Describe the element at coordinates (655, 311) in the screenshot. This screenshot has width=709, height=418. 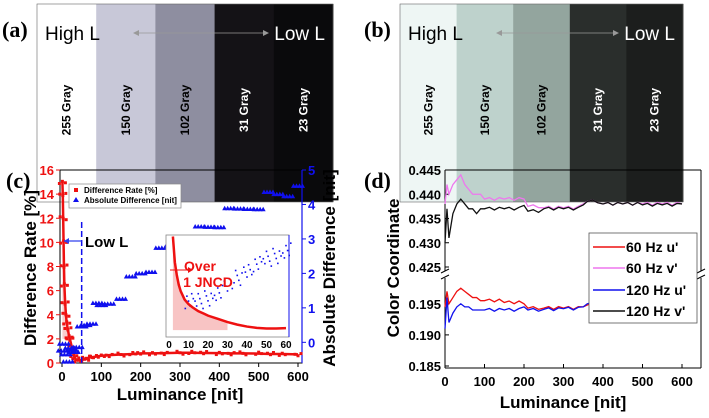
I see `legend-120hz-v: 120 Hz v'` at that location.